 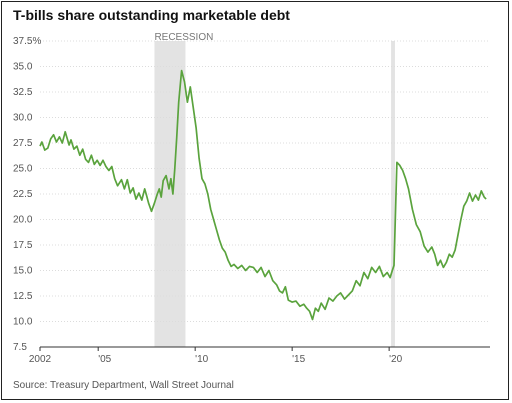 I want to click on y-tick-label: 22.5, so click(x=23, y=194).